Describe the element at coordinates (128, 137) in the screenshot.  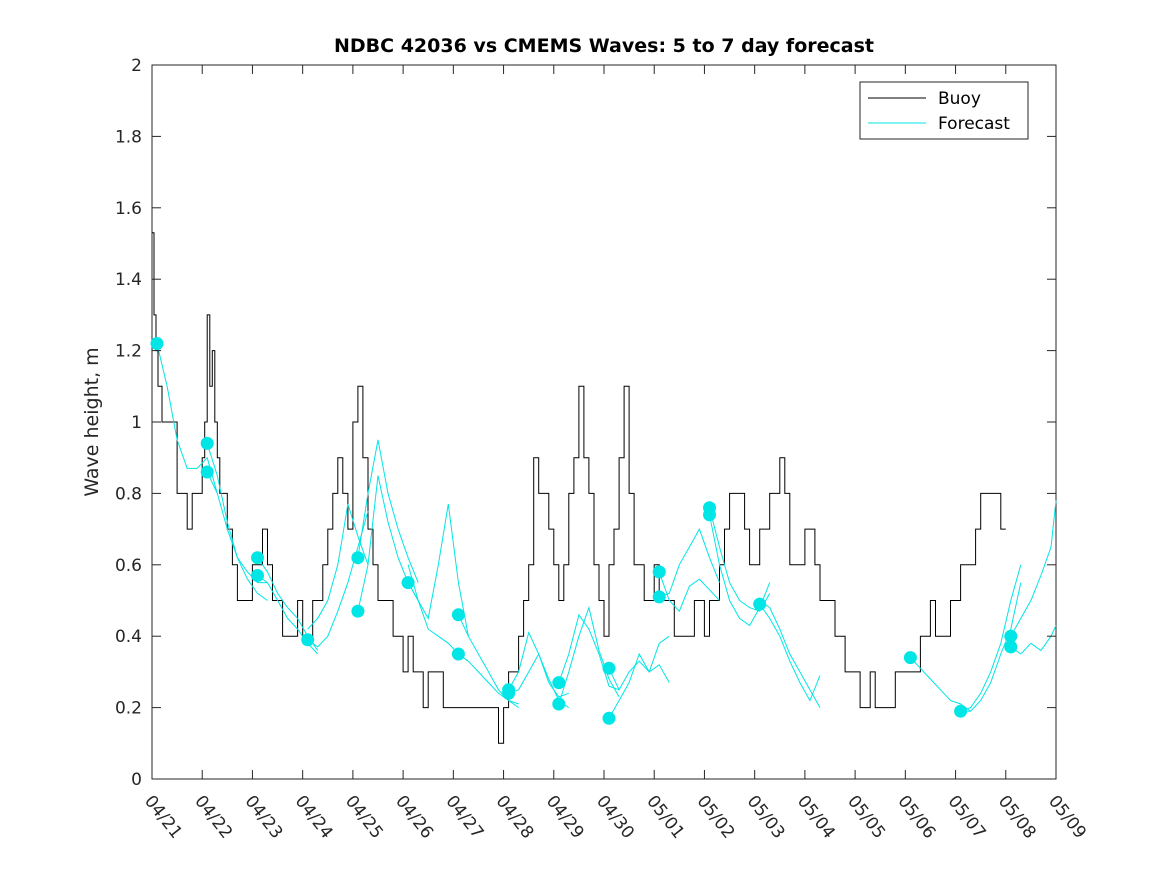
I see `y-tick-label: 1.8` at that location.